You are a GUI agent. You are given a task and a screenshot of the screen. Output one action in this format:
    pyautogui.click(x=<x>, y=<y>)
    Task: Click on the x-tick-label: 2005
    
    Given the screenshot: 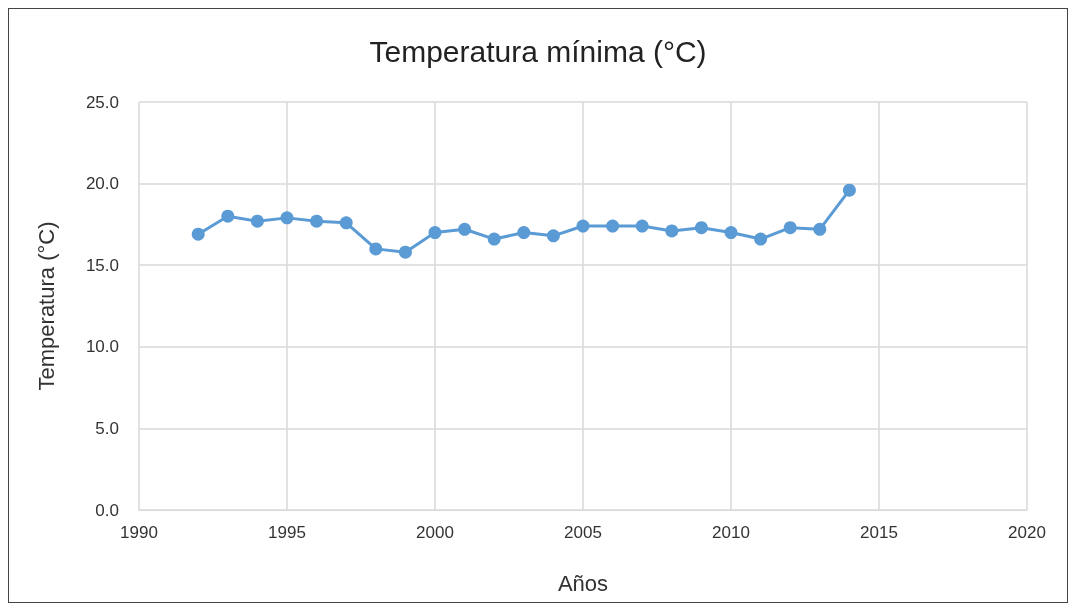 What is the action you would take?
    pyautogui.click(x=583, y=532)
    